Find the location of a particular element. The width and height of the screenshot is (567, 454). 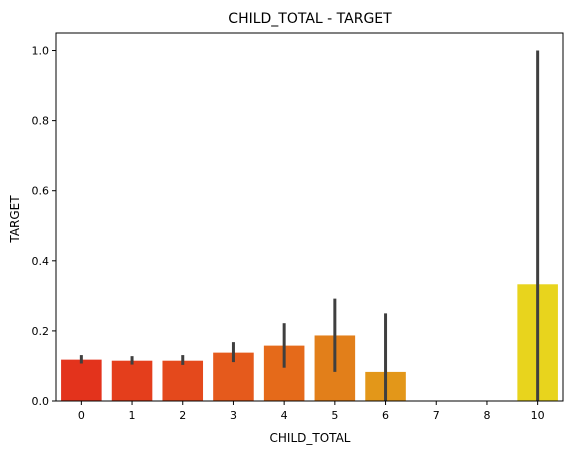

y-axis: 0.0 0.2 0.4 0.6 0.8 1.0 is located at coordinates (44, 226).